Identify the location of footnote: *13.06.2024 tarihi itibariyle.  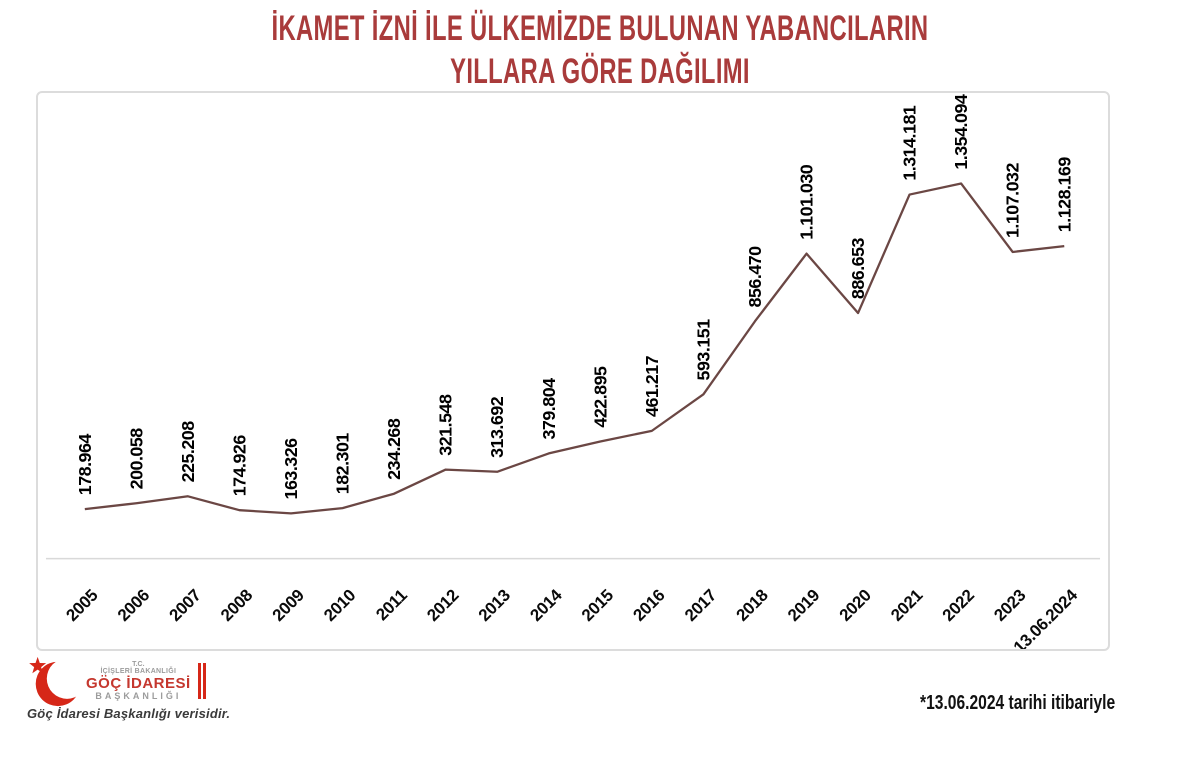
(1017, 703).